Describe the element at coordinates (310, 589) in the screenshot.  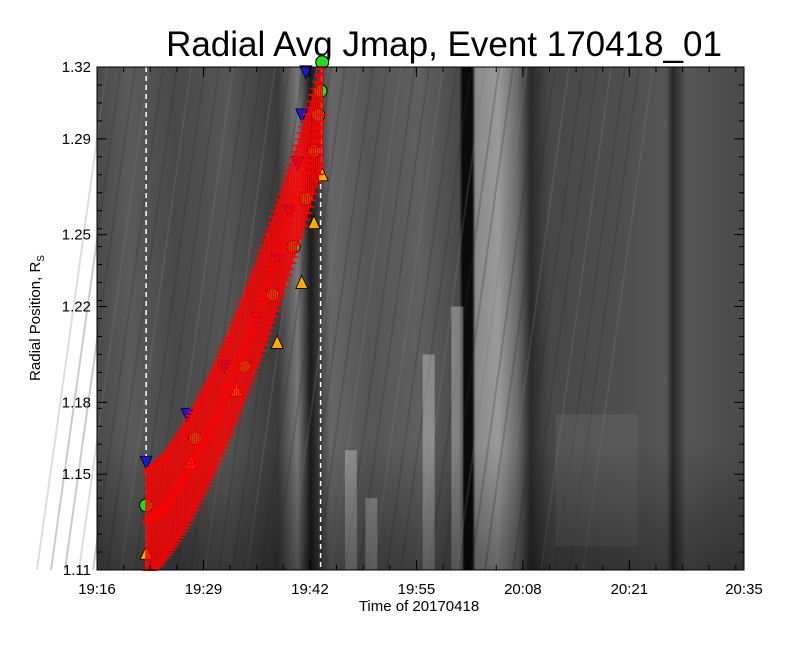
I see `x-tick-label: 19:42` at that location.